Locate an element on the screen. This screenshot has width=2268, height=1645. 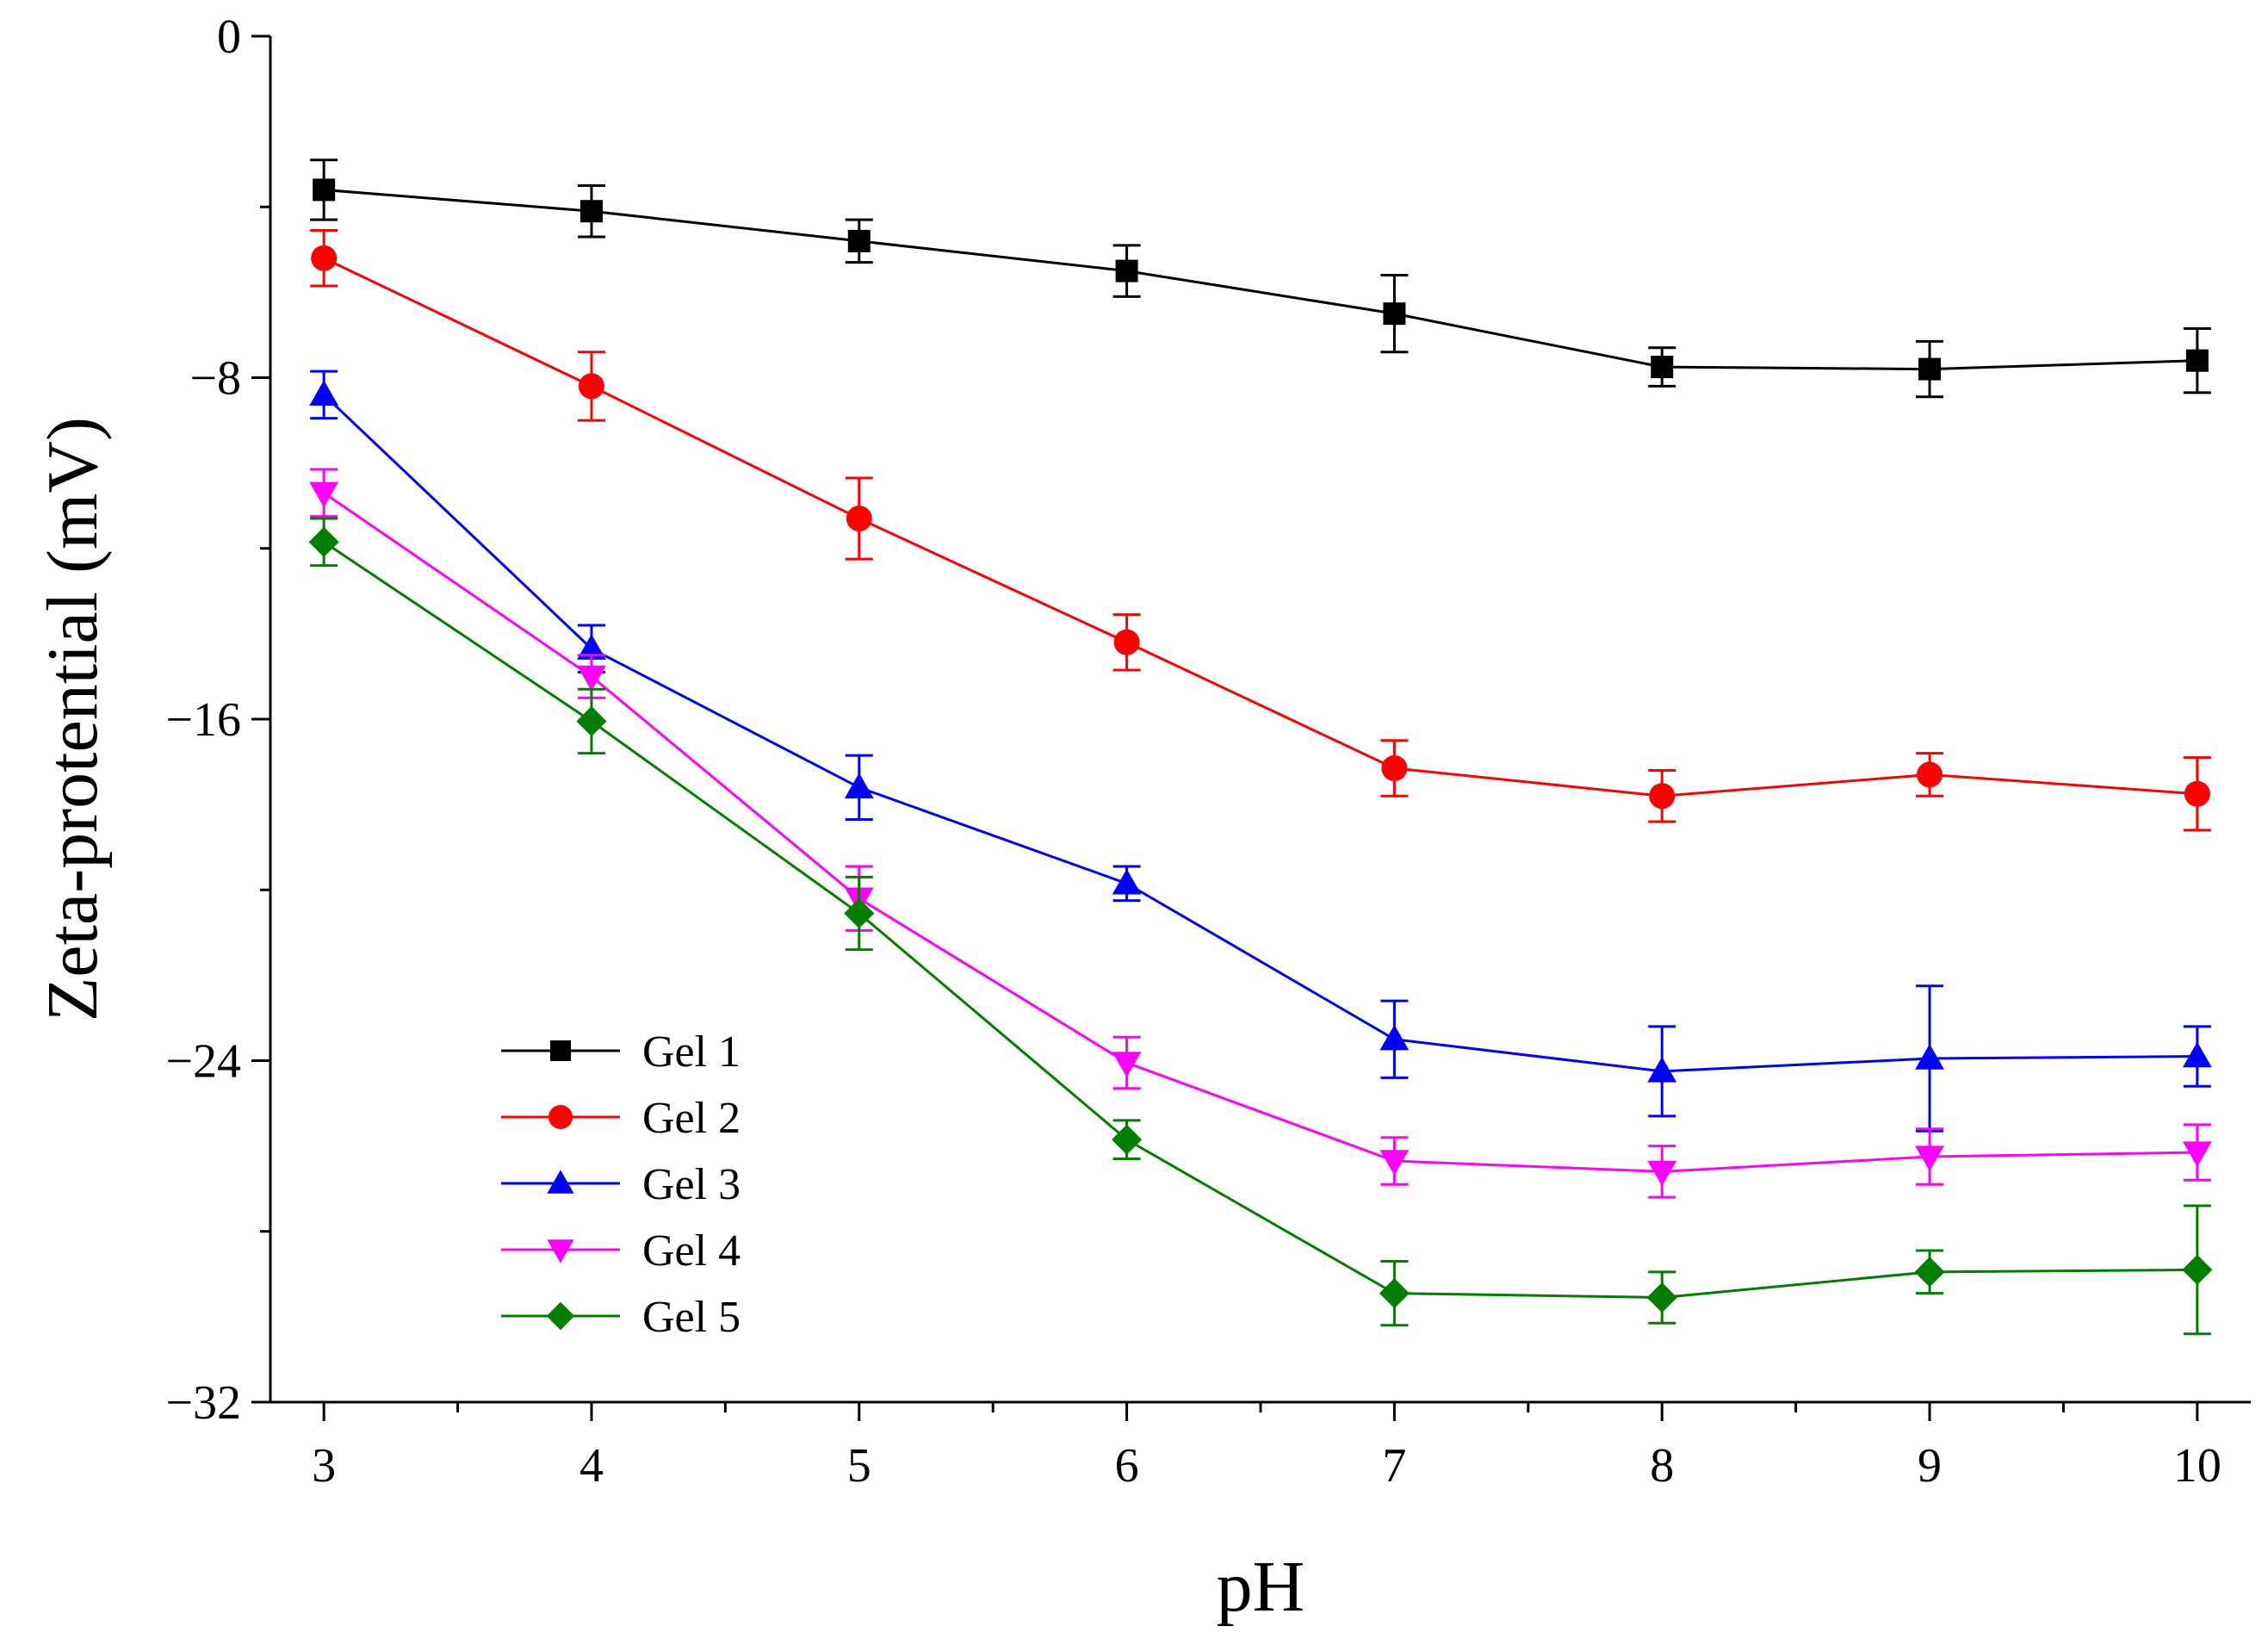
x-tick-label: 10 is located at coordinates (2197, 1466).